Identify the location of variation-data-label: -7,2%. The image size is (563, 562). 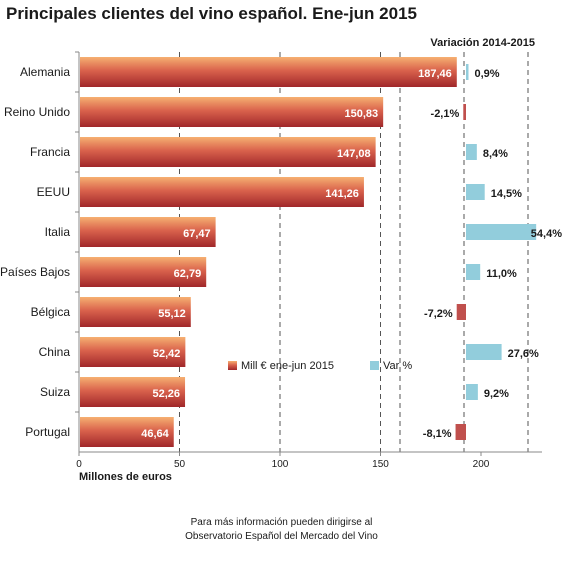
(438, 314).